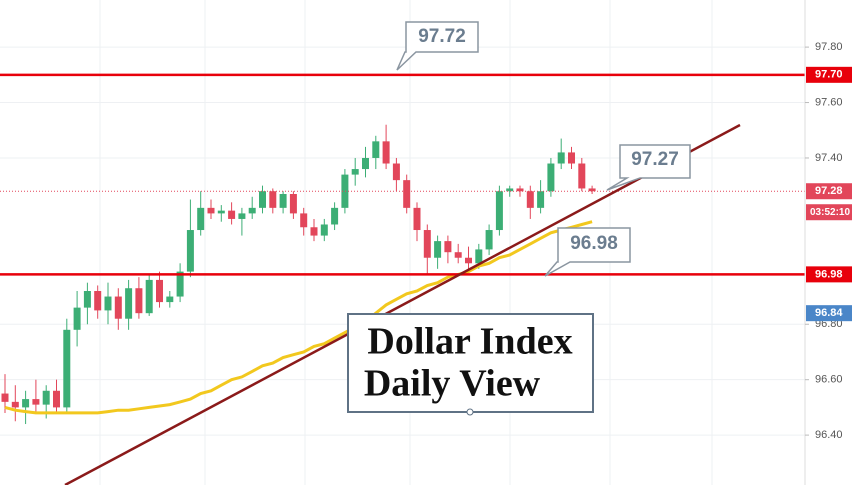 The height and width of the screenshot is (485, 852). Describe the element at coordinates (829, 47) in the screenshot. I see `y-tick-label: 97.80` at that location.